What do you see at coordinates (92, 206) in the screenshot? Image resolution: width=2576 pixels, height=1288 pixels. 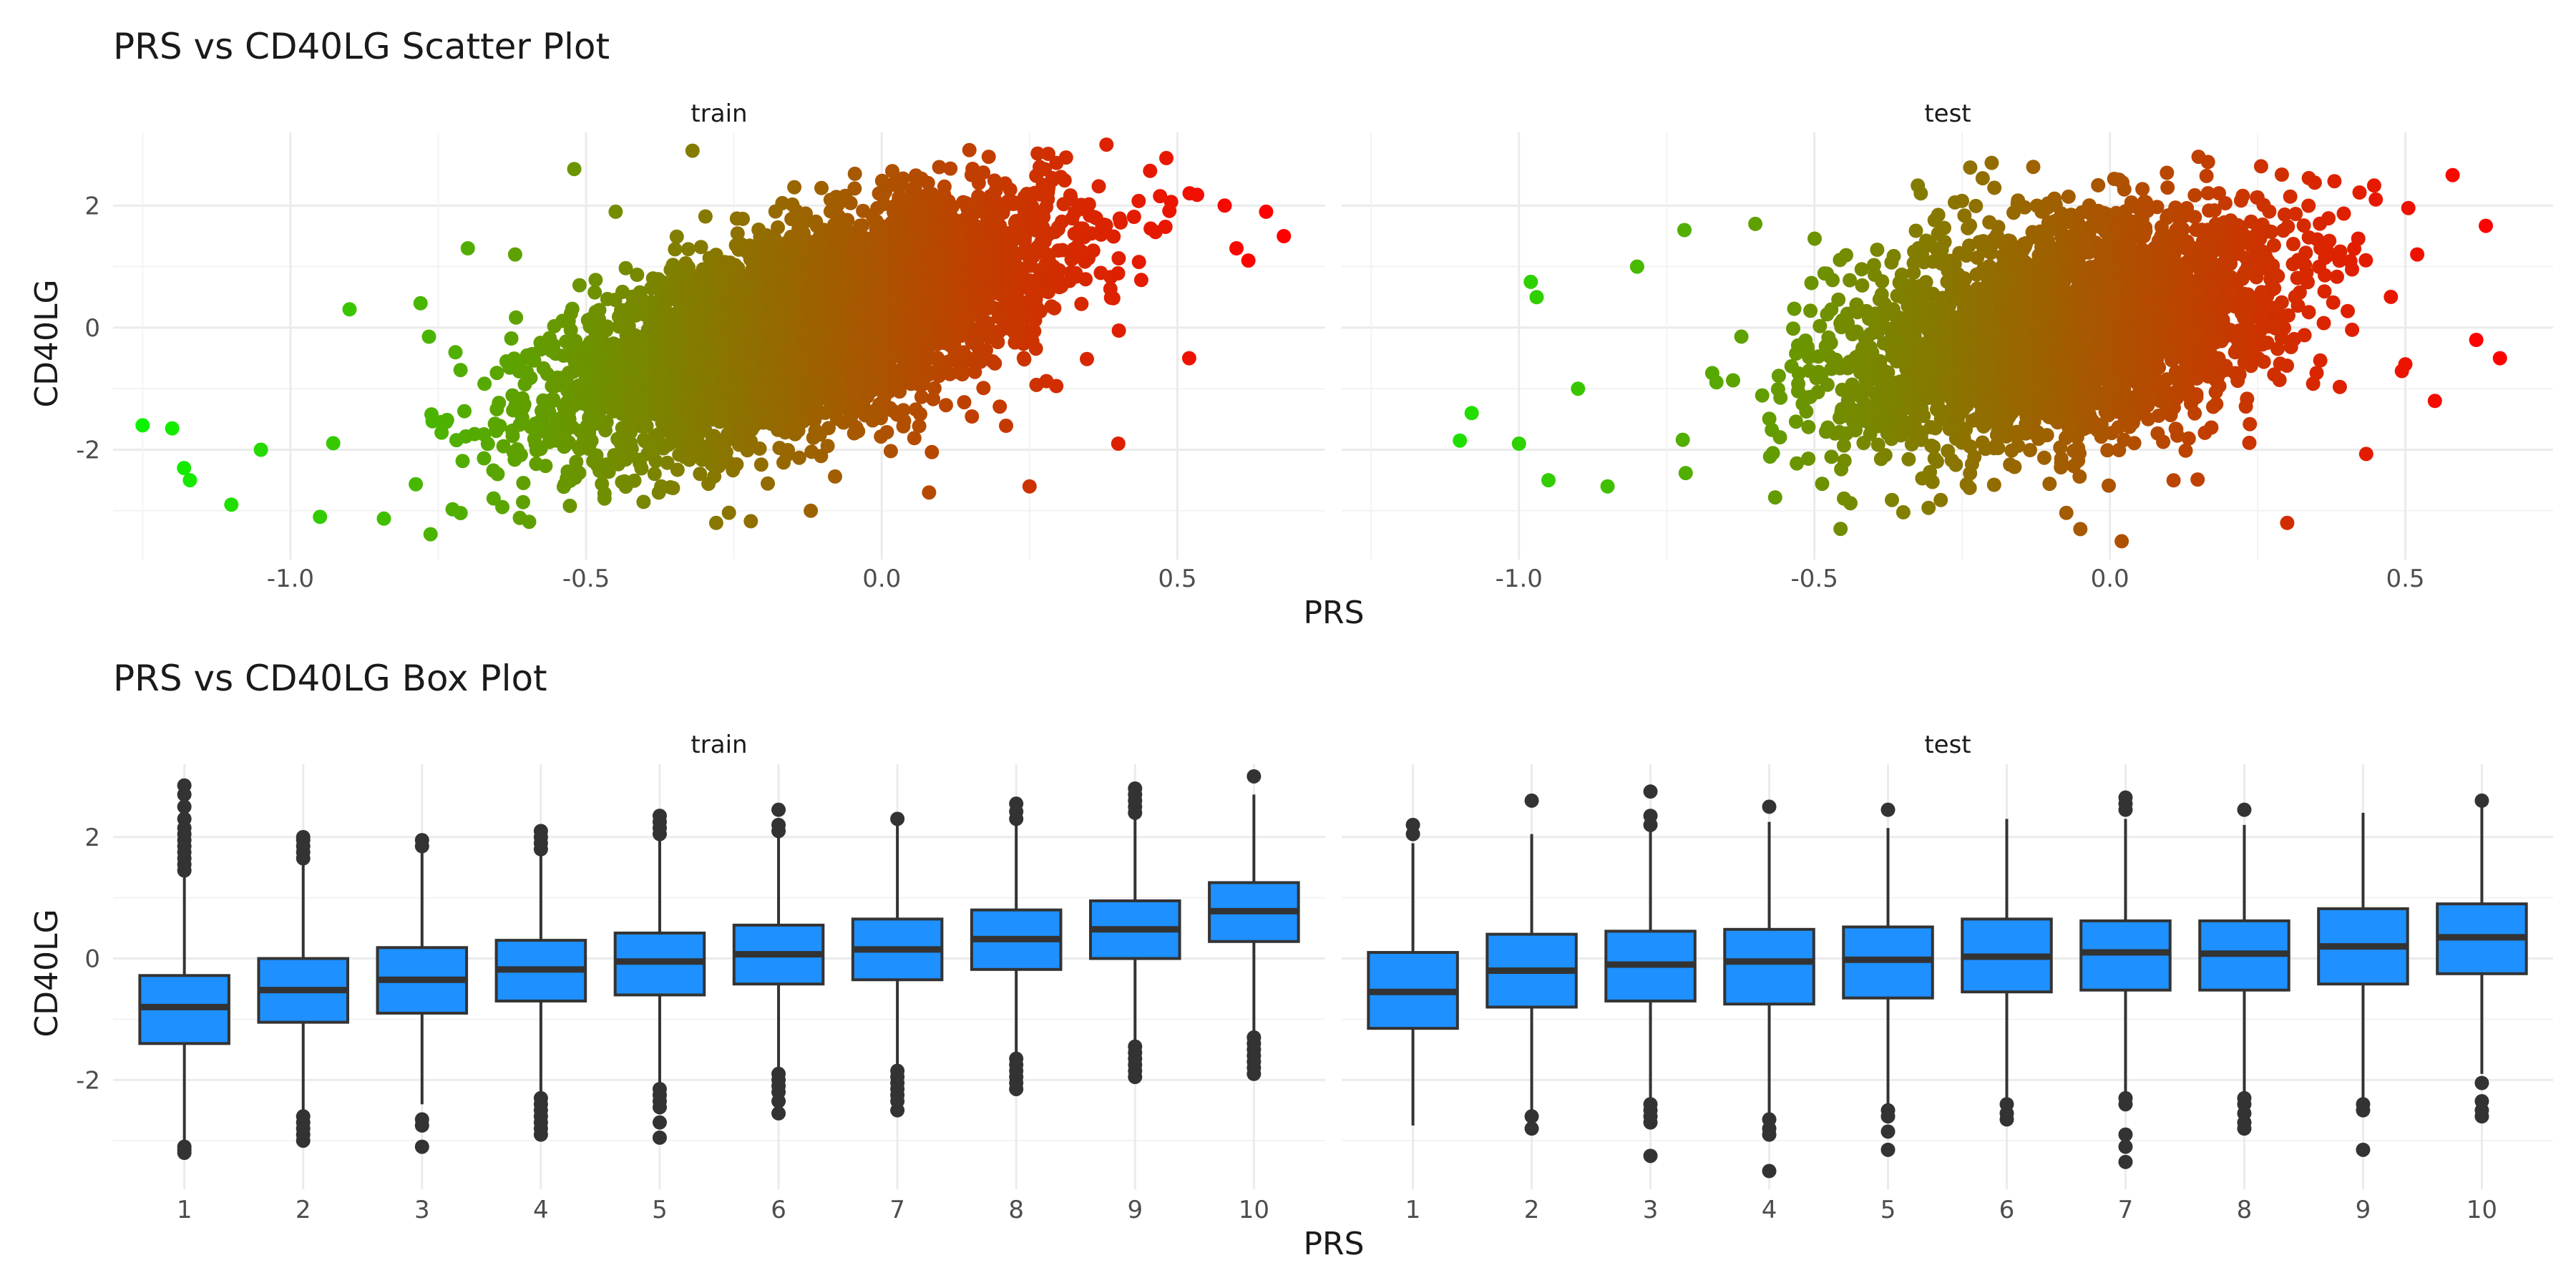 I see `scatter-train-y-tick-label: 2` at bounding box center [92, 206].